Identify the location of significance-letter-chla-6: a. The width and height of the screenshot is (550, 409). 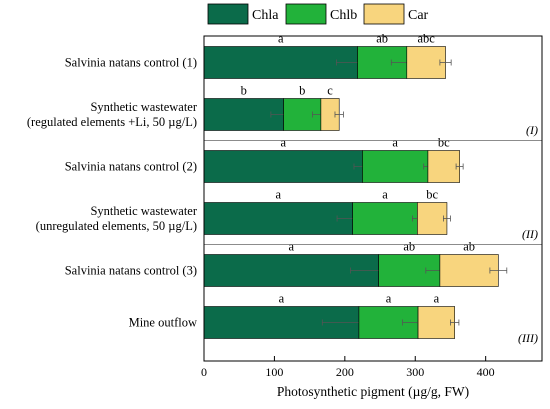
(282, 299).